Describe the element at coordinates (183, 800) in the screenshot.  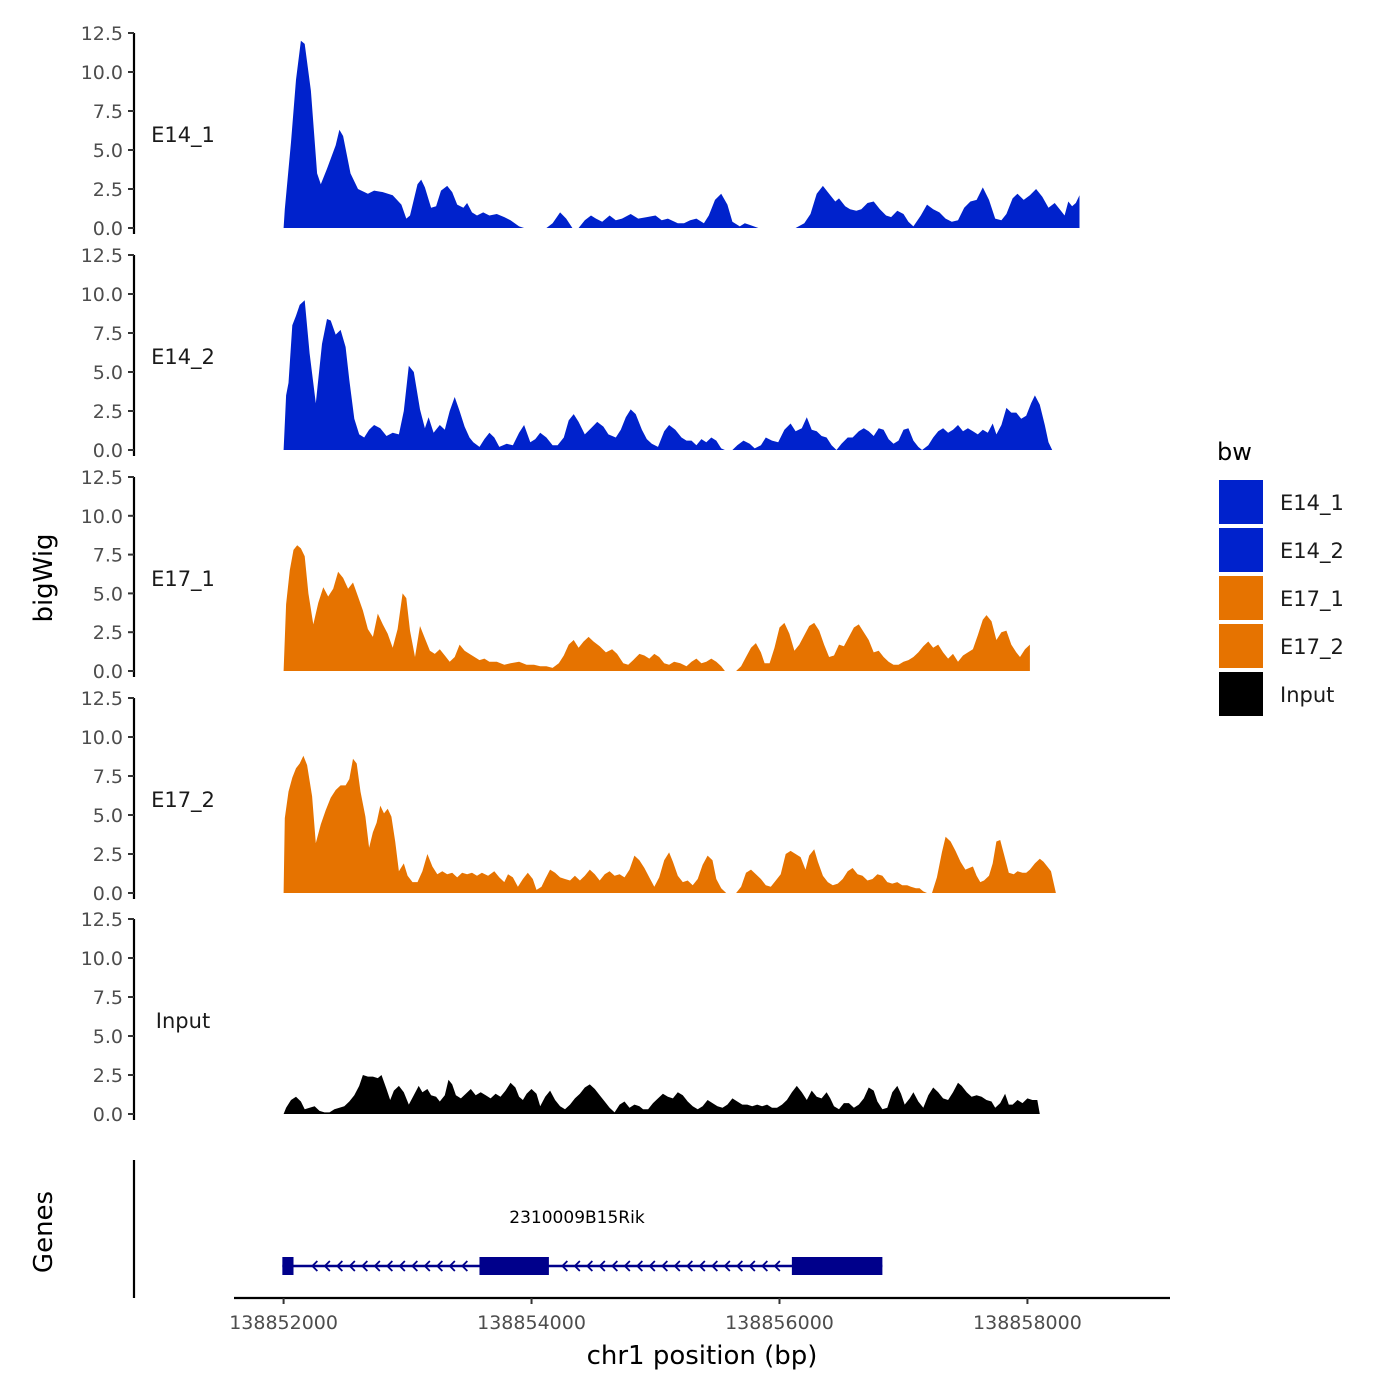
I see `track-label-E17_2: E17_2` at that location.